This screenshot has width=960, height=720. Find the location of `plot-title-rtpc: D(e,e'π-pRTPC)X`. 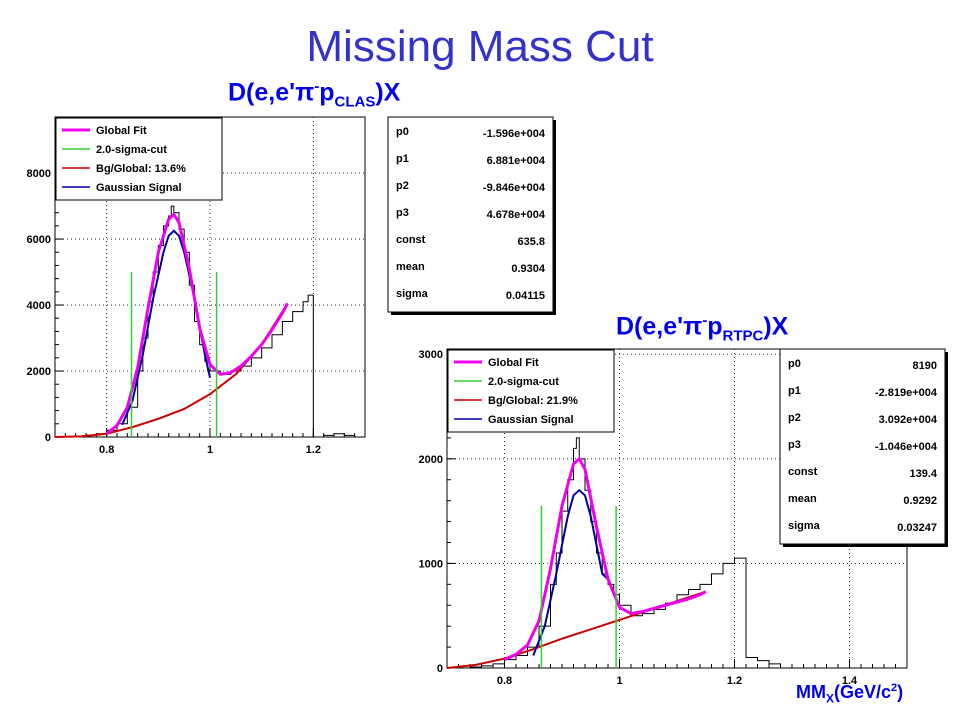

plot-title-rtpc: D(e,e'π-pRTPC)X is located at coordinates (702, 328).